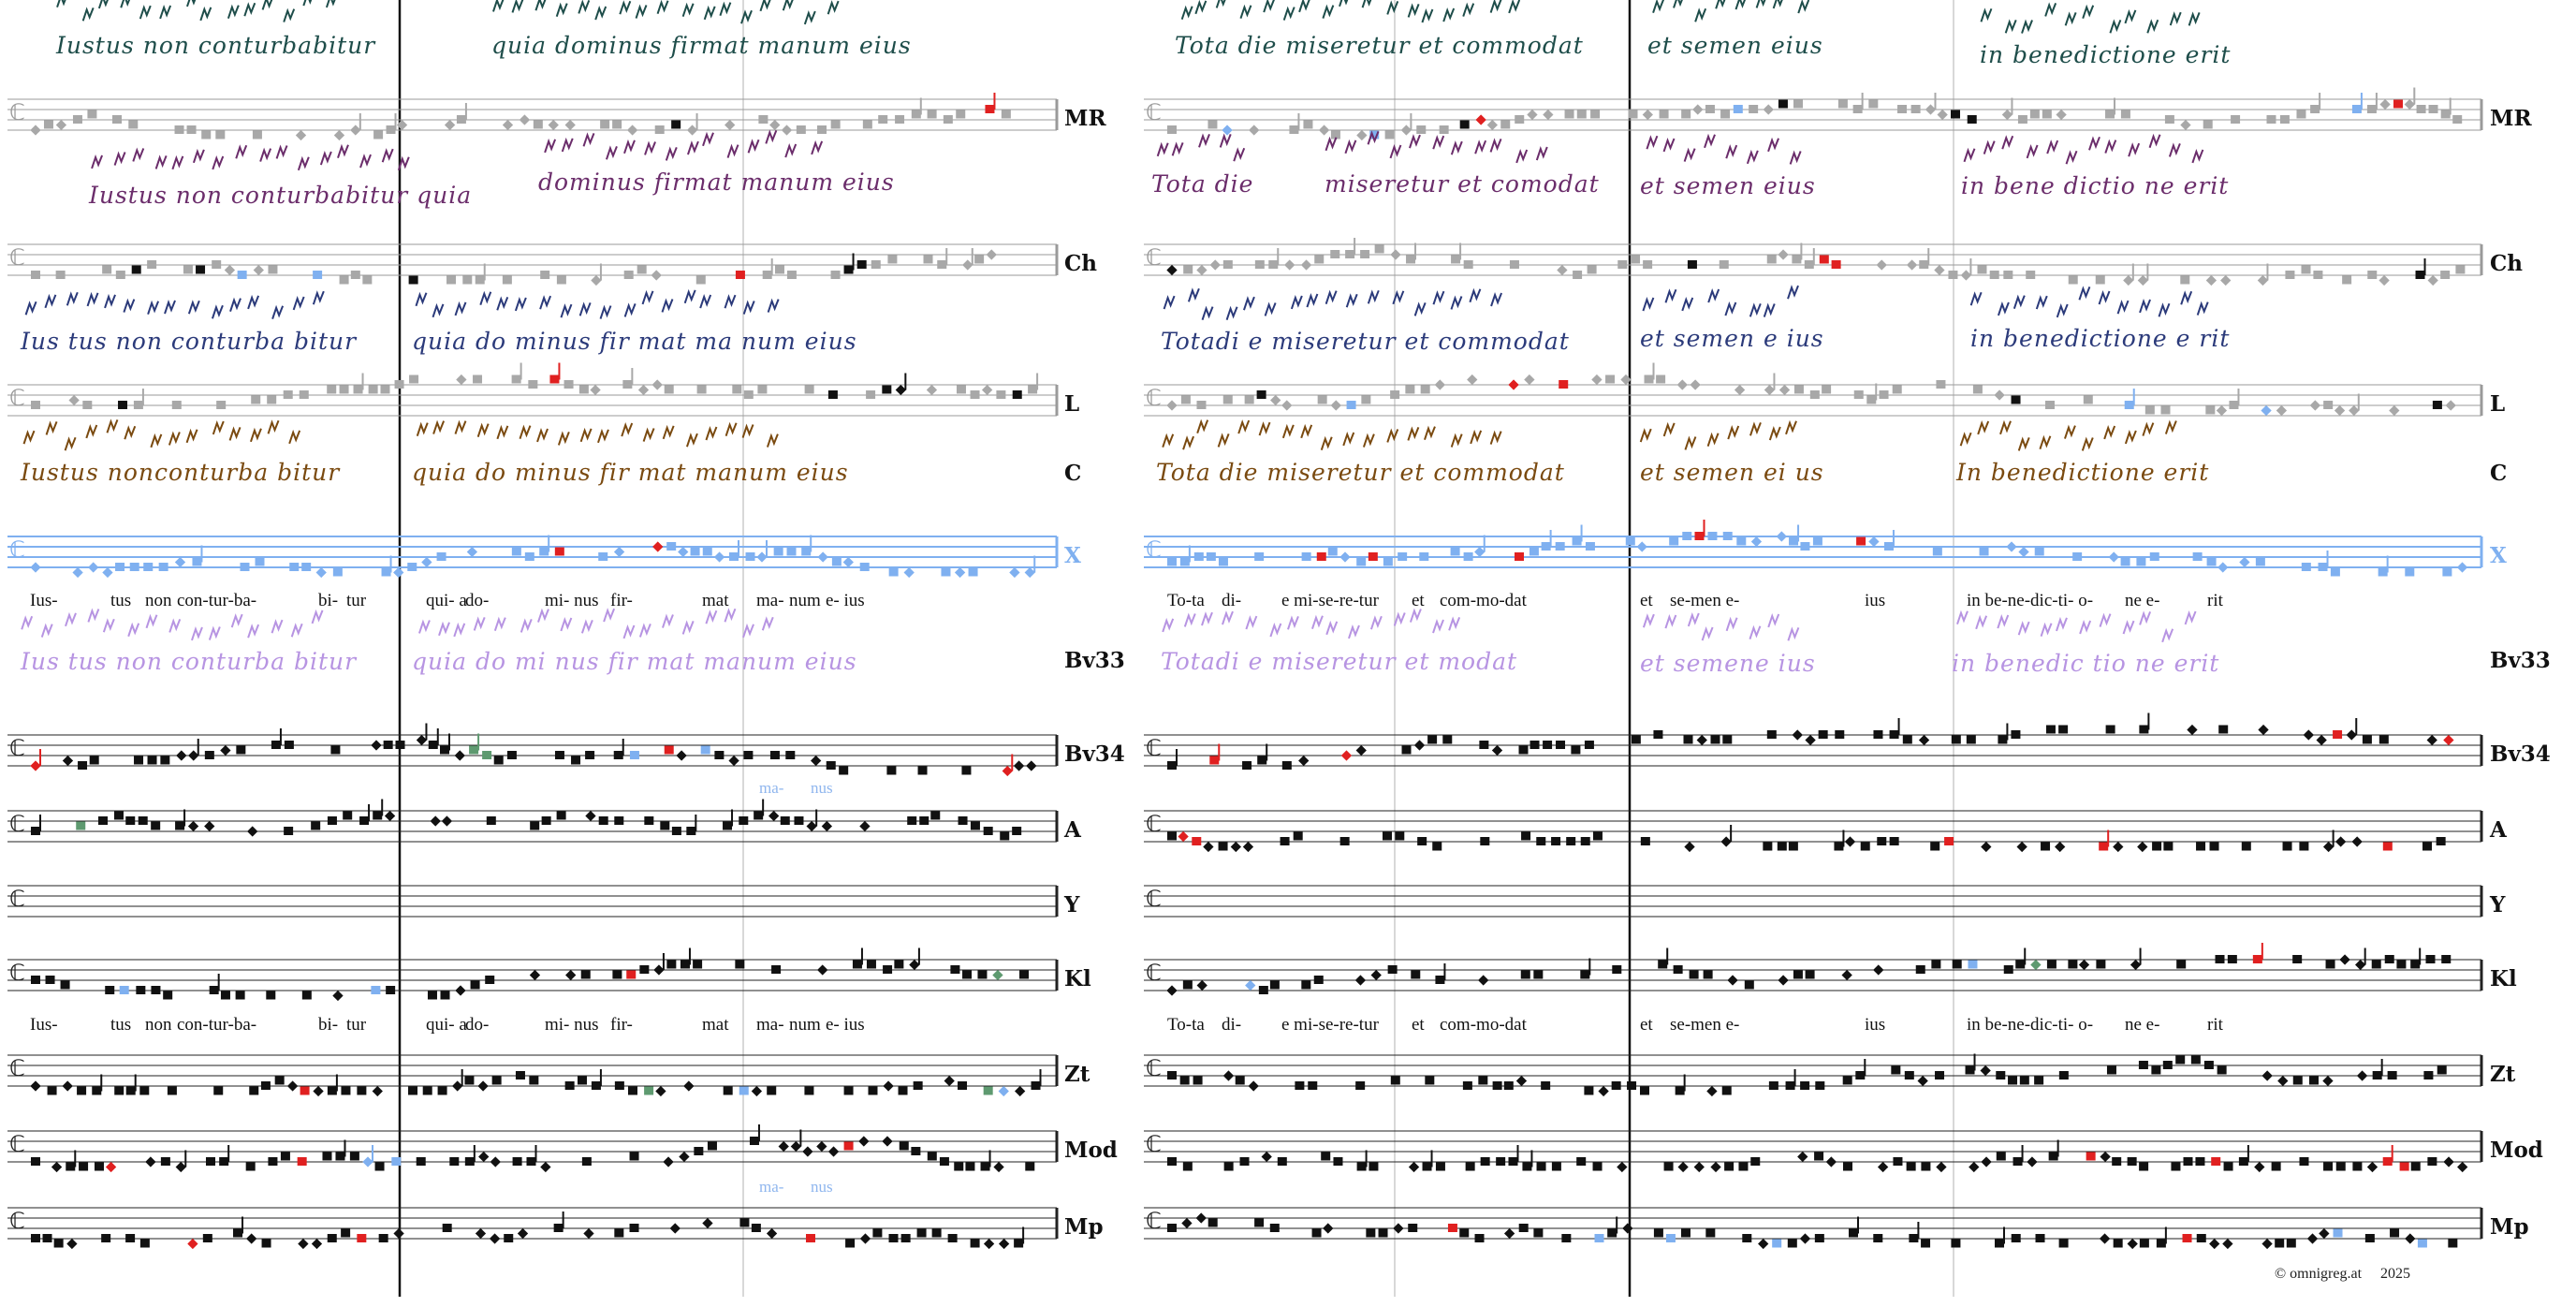 The height and width of the screenshot is (1307, 2576). I want to click on lyric-syllable: tus, so click(121, 1025).